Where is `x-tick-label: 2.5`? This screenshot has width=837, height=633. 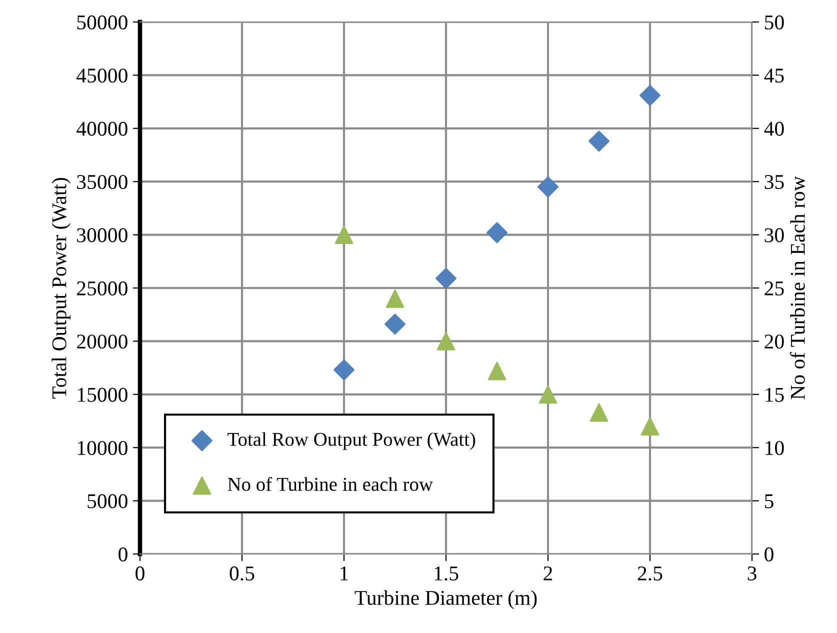
x-tick-label: 2.5 is located at coordinates (650, 573).